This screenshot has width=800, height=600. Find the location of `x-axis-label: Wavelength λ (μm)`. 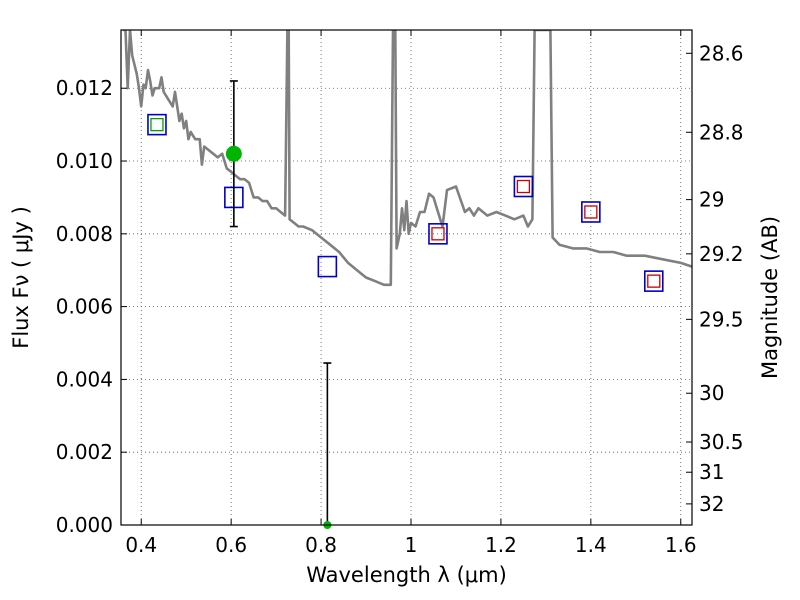

x-axis-label: Wavelength λ (μm) is located at coordinates (406, 575).